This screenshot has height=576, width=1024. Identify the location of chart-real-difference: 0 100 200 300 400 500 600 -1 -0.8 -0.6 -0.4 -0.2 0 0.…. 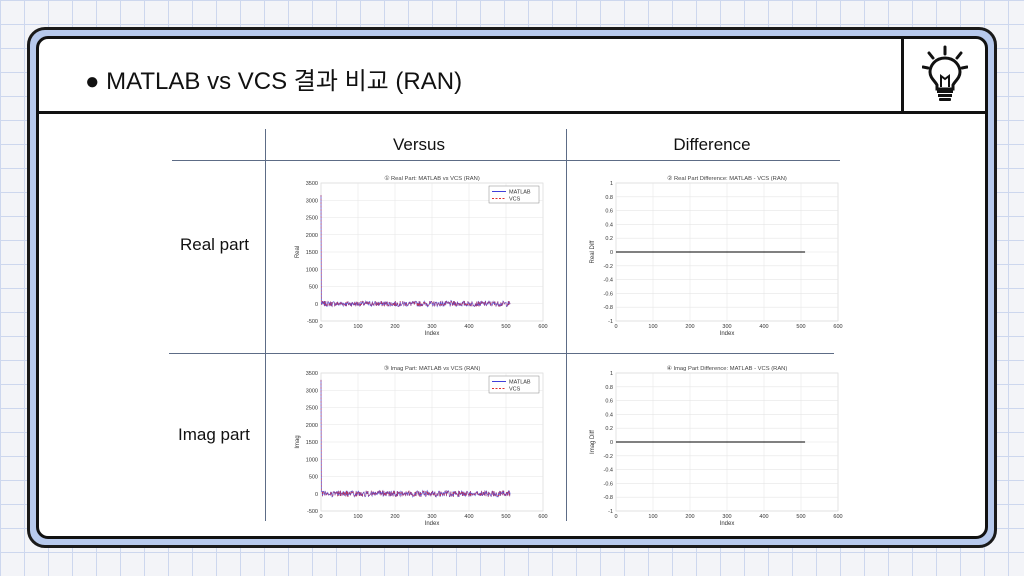
(714, 253).